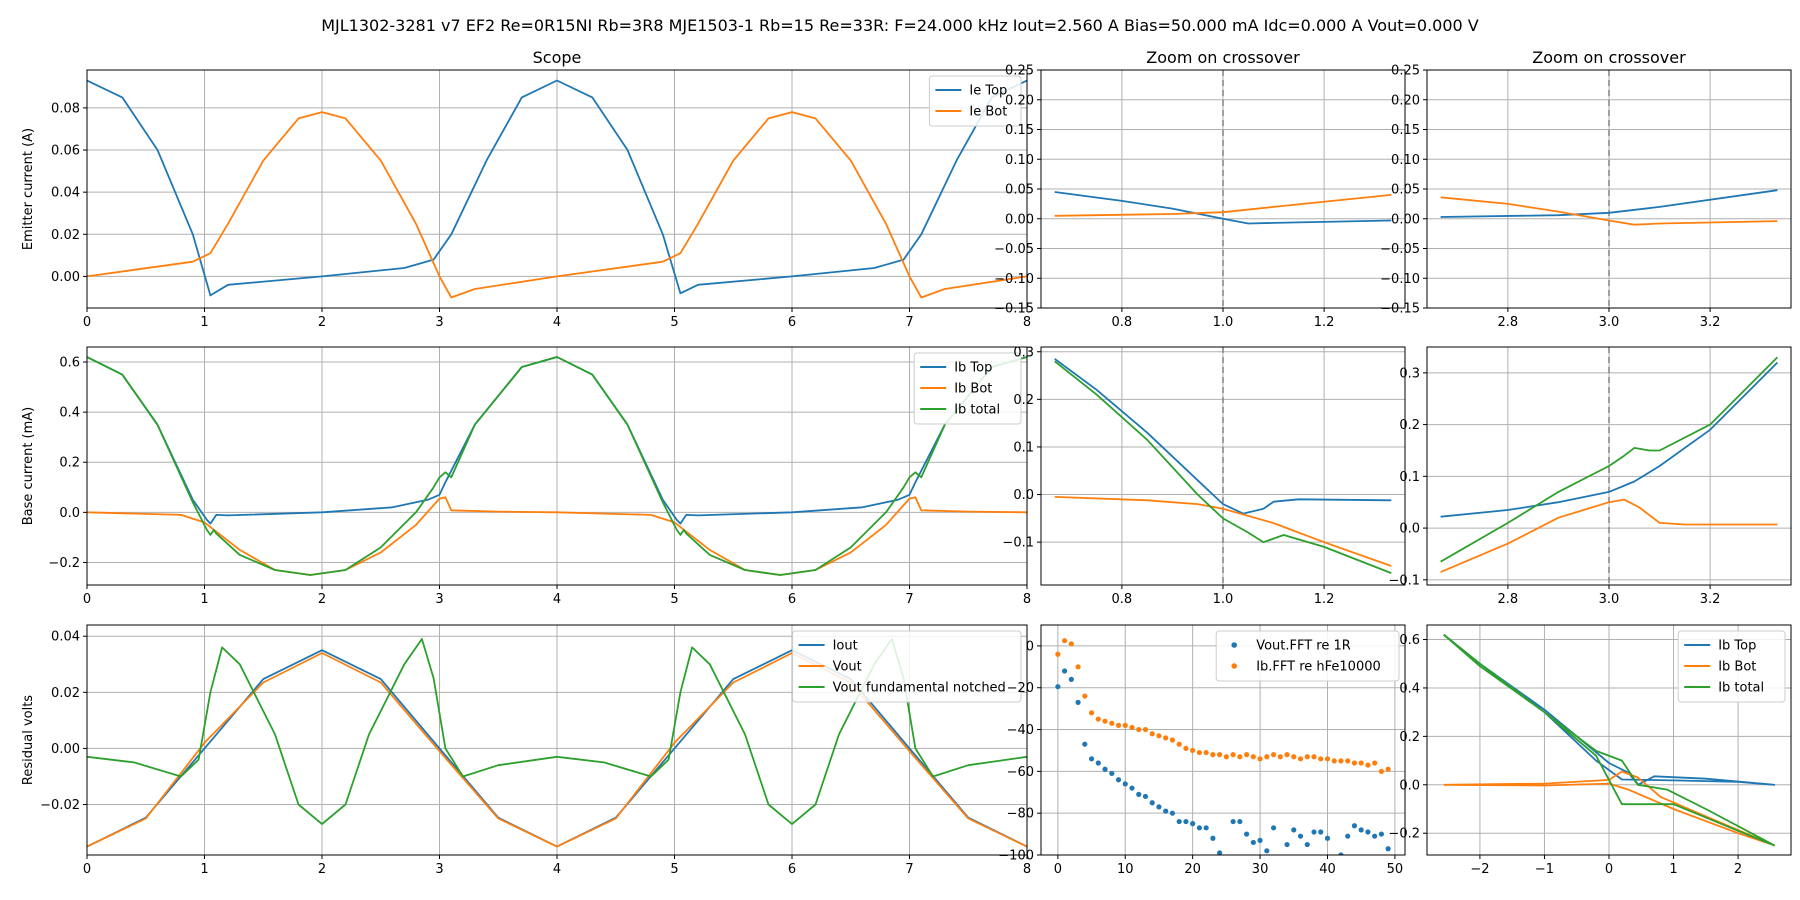 The width and height of the screenshot is (1800, 900). I want to click on y-axis-label: Emitter current (A), so click(28, 189).